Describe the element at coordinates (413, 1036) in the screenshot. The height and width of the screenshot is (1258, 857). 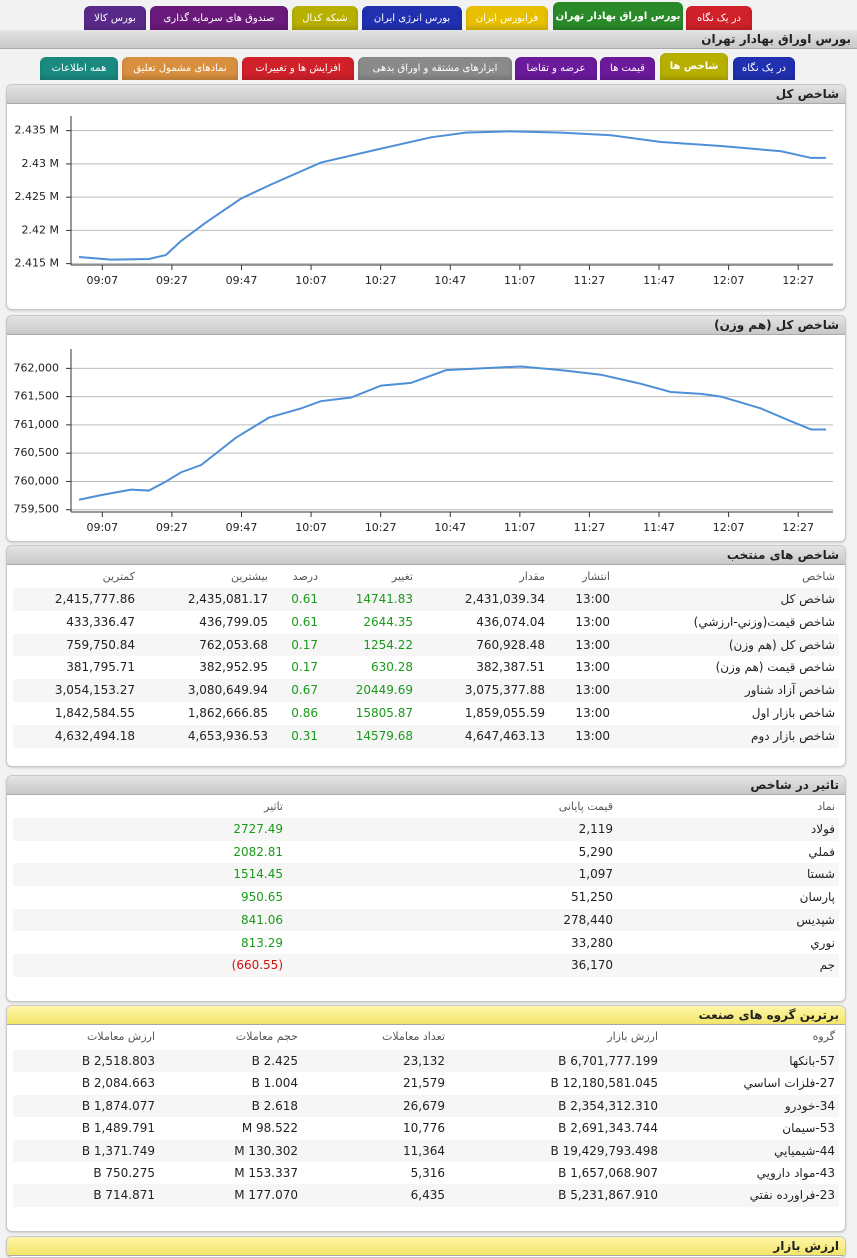
I see `column-header: تعداد معاملات` at that location.